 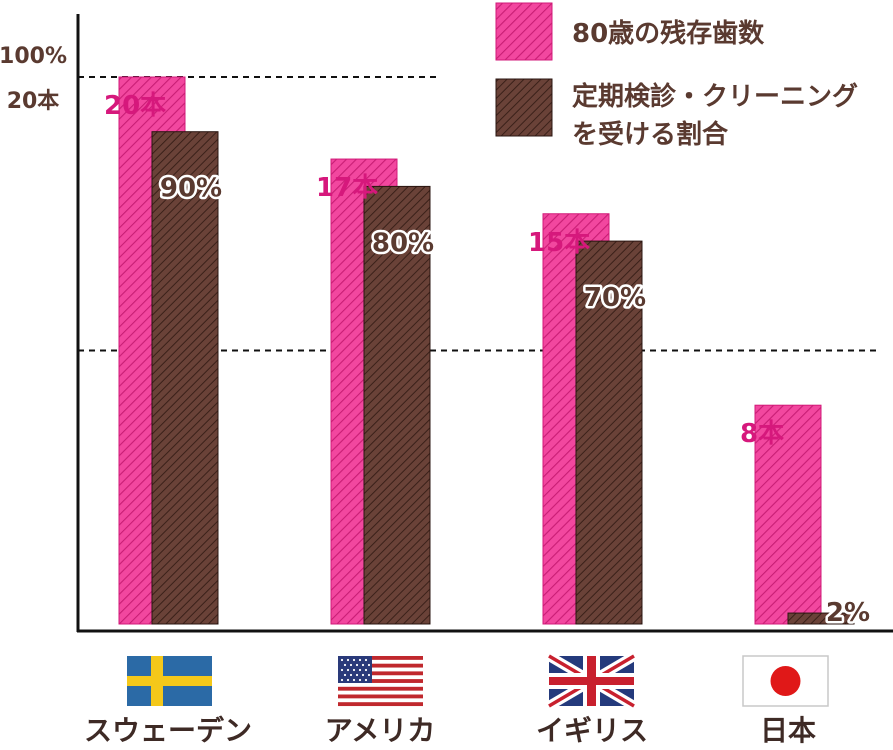 I want to click on country-label-usa: アメリカ, so click(x=380, y=730).